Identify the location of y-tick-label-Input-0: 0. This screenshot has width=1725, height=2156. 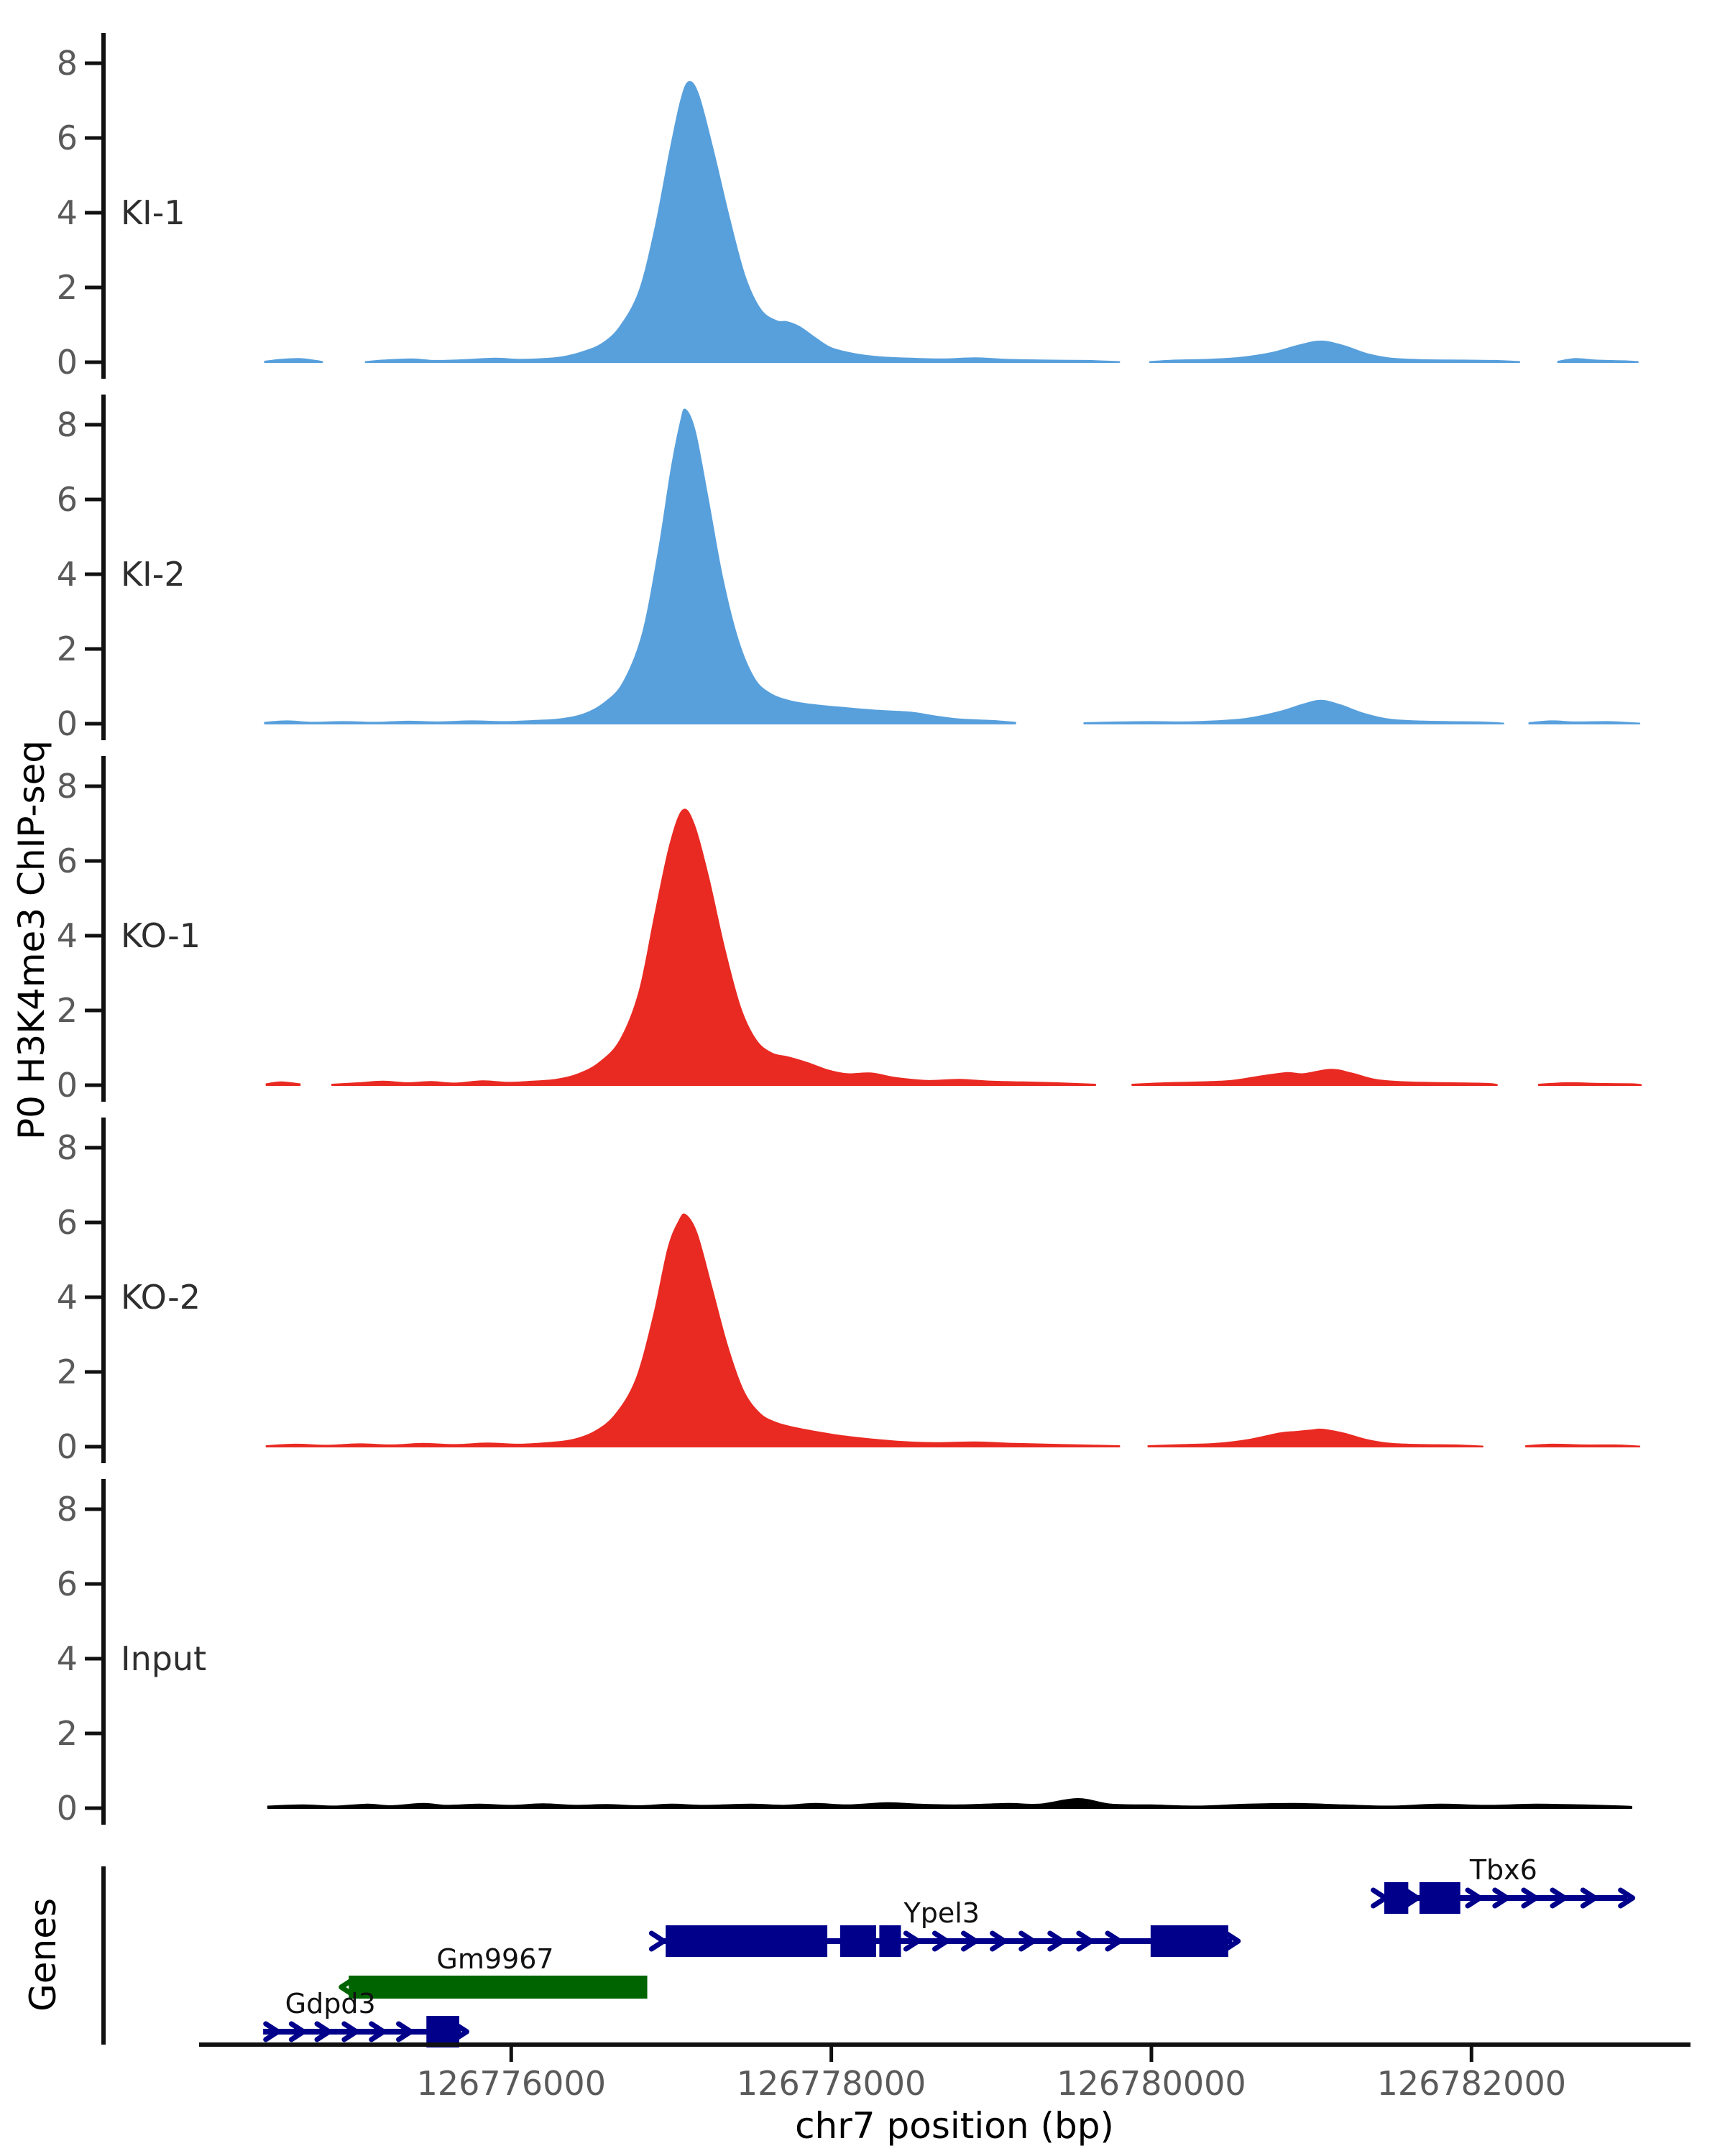
(67, 1808).